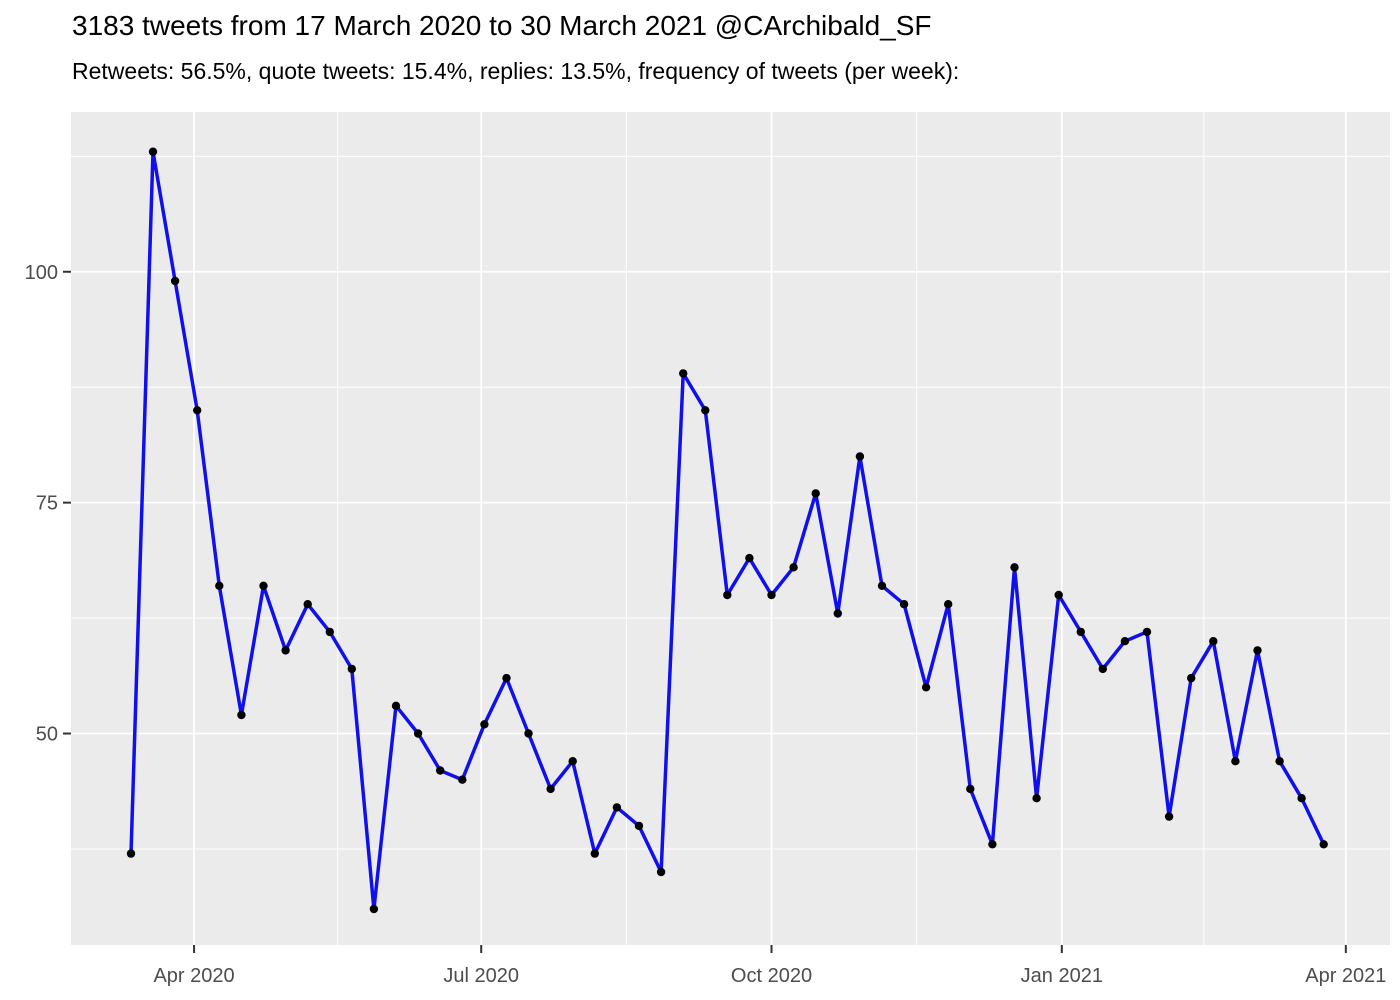  What do you see at coordinates (193, 976) in the screenshot?
I see `x-axis-tick-label: Apr 2020` at bounding box center [193, 976].